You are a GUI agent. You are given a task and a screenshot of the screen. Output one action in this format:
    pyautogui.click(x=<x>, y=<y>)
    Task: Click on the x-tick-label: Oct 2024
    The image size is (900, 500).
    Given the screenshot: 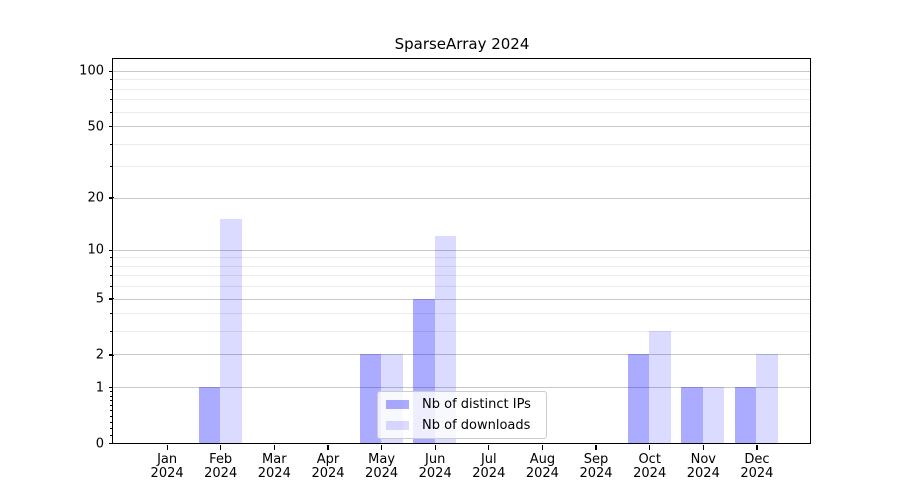 What is the action you would take?
    pyautogui.click(x=650, y=466)
    